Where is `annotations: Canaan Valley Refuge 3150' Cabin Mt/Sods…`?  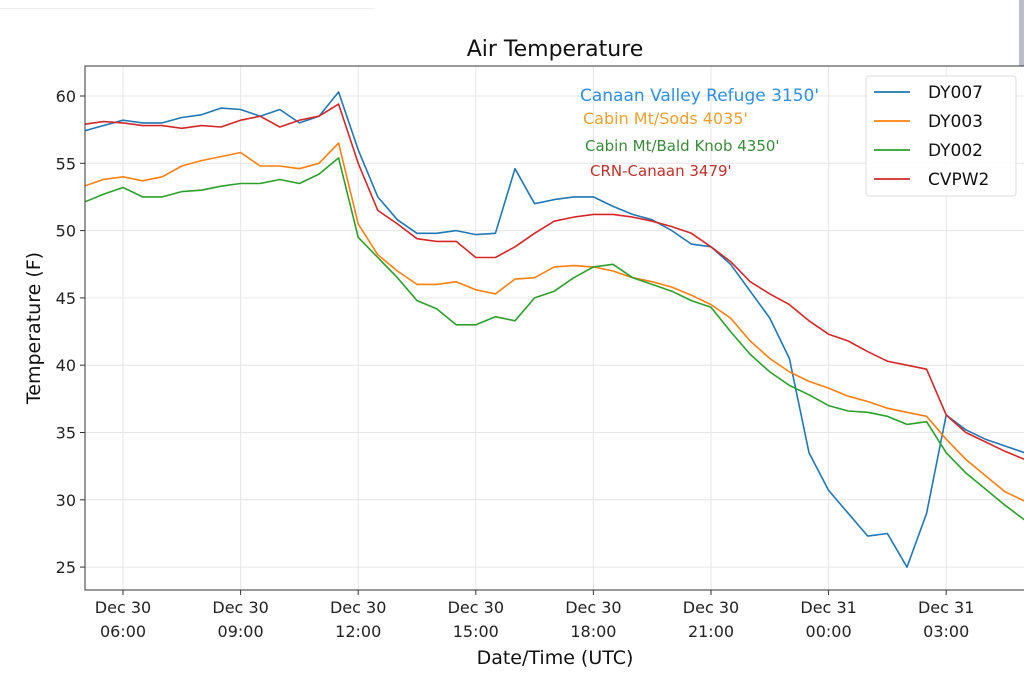 annotations: Canaan Valley Refuge 3150' Cabin Mt/Sods… is located at coordinates (699, 133).